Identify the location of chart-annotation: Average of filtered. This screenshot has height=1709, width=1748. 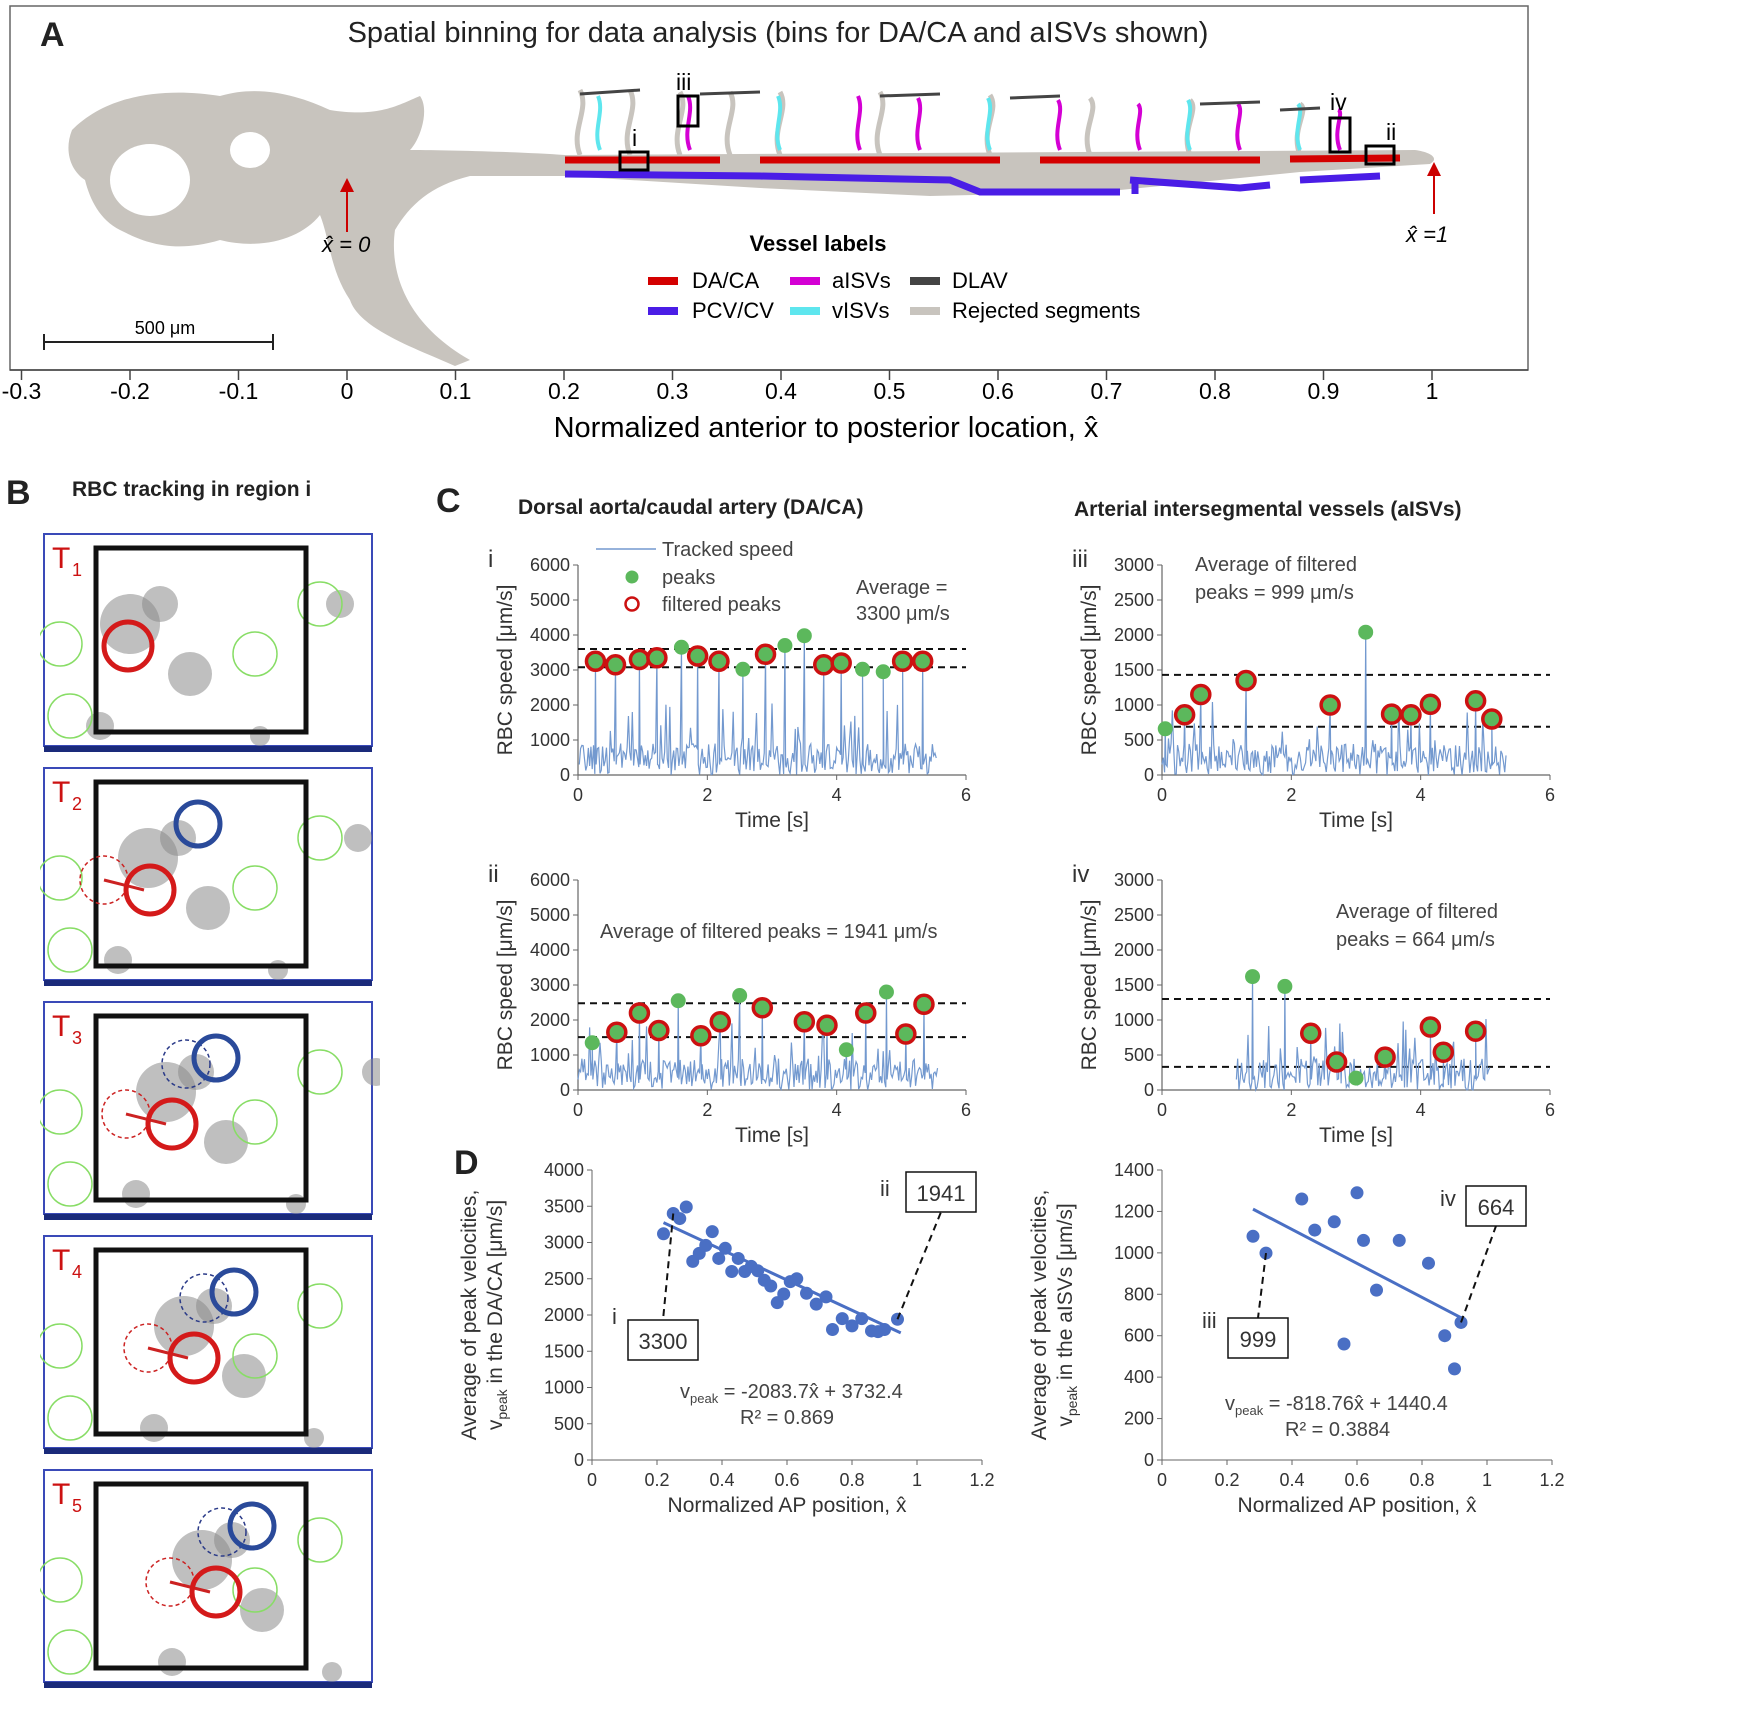
(1417, 912).